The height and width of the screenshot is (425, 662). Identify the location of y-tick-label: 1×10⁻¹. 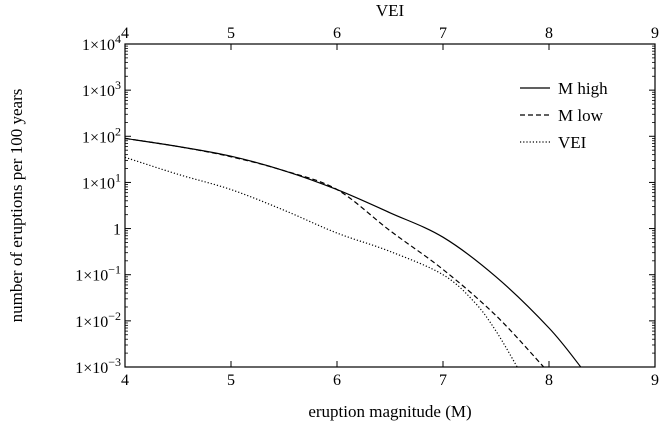
(98, 274).